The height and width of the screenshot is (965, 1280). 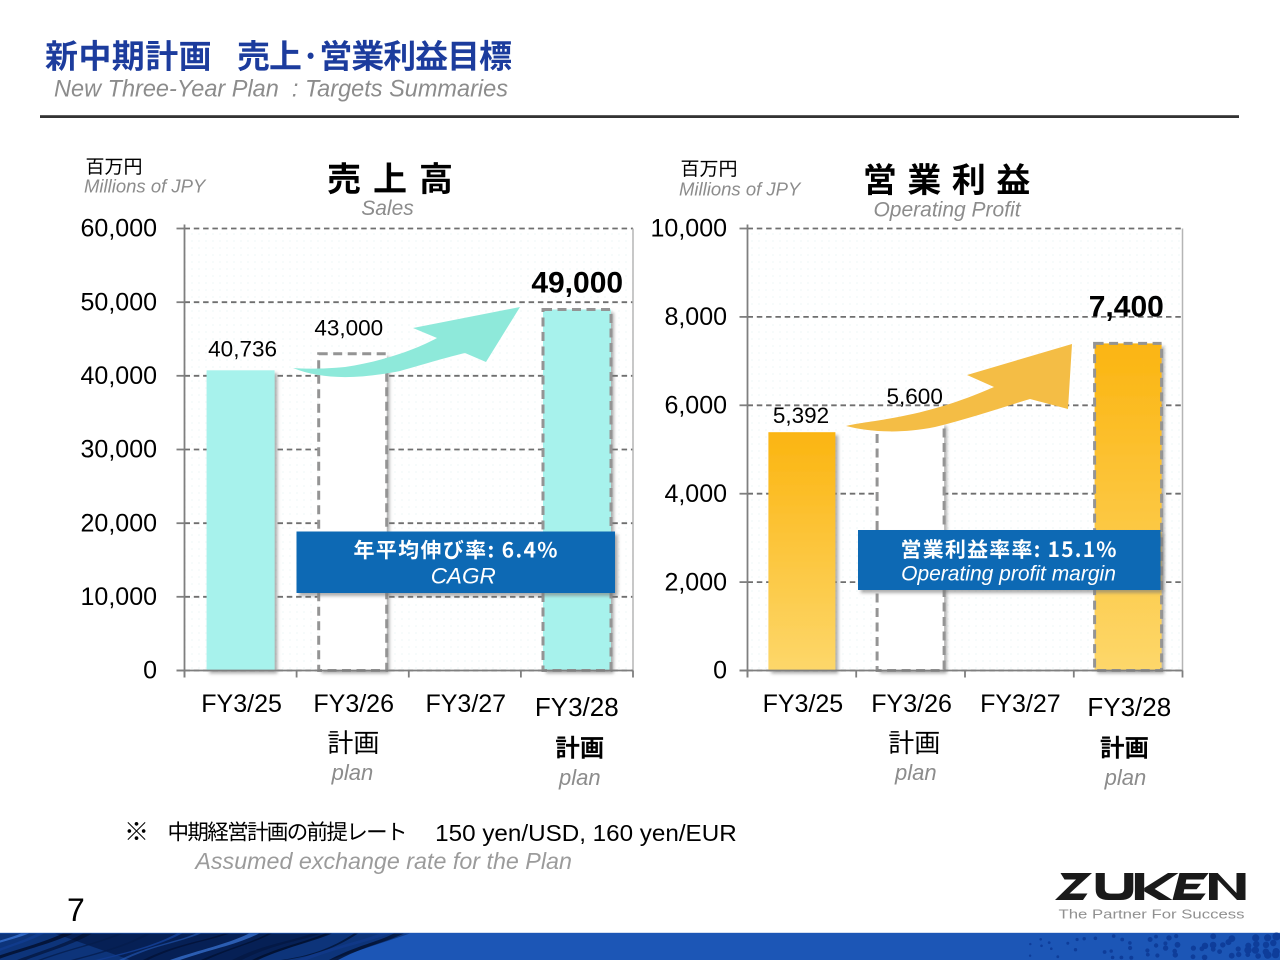 What do you see at coordinates (577, 283) in the screenshot?
I see `svg-text: 49,000` at bounding box center [577, 283].